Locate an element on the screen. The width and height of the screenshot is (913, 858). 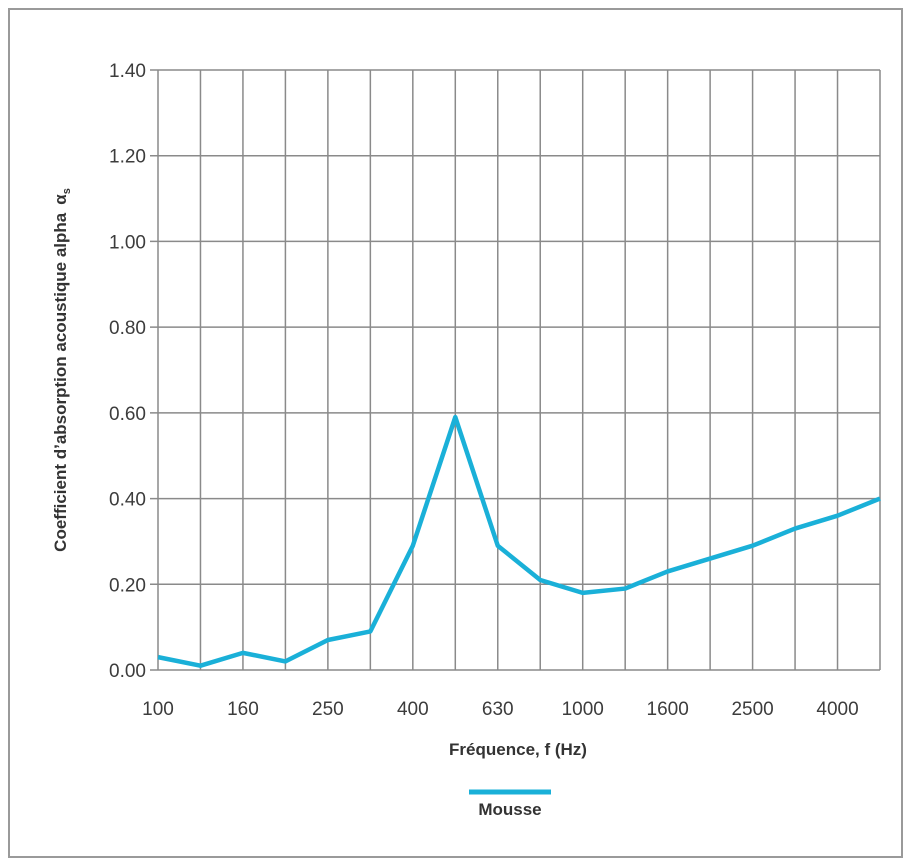
x-tick-label: 630 is located at coordinates (498, 709).